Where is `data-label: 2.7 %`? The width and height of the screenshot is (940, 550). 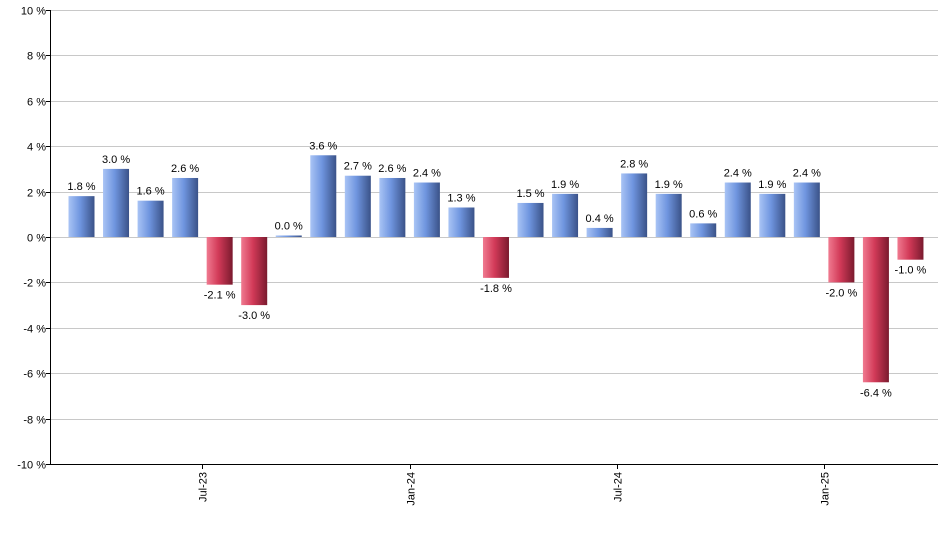 data-label: 2.7 % is located at coordinates (358, 167).